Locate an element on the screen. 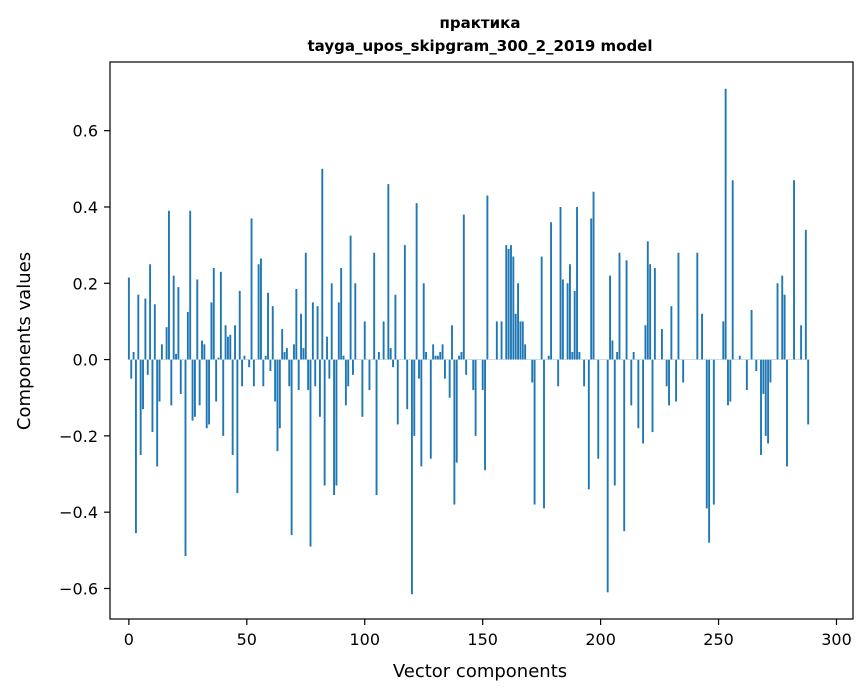 This screenshot has height=696, width=867. x-tick-label: 0 is located at coordinates (129, 639).